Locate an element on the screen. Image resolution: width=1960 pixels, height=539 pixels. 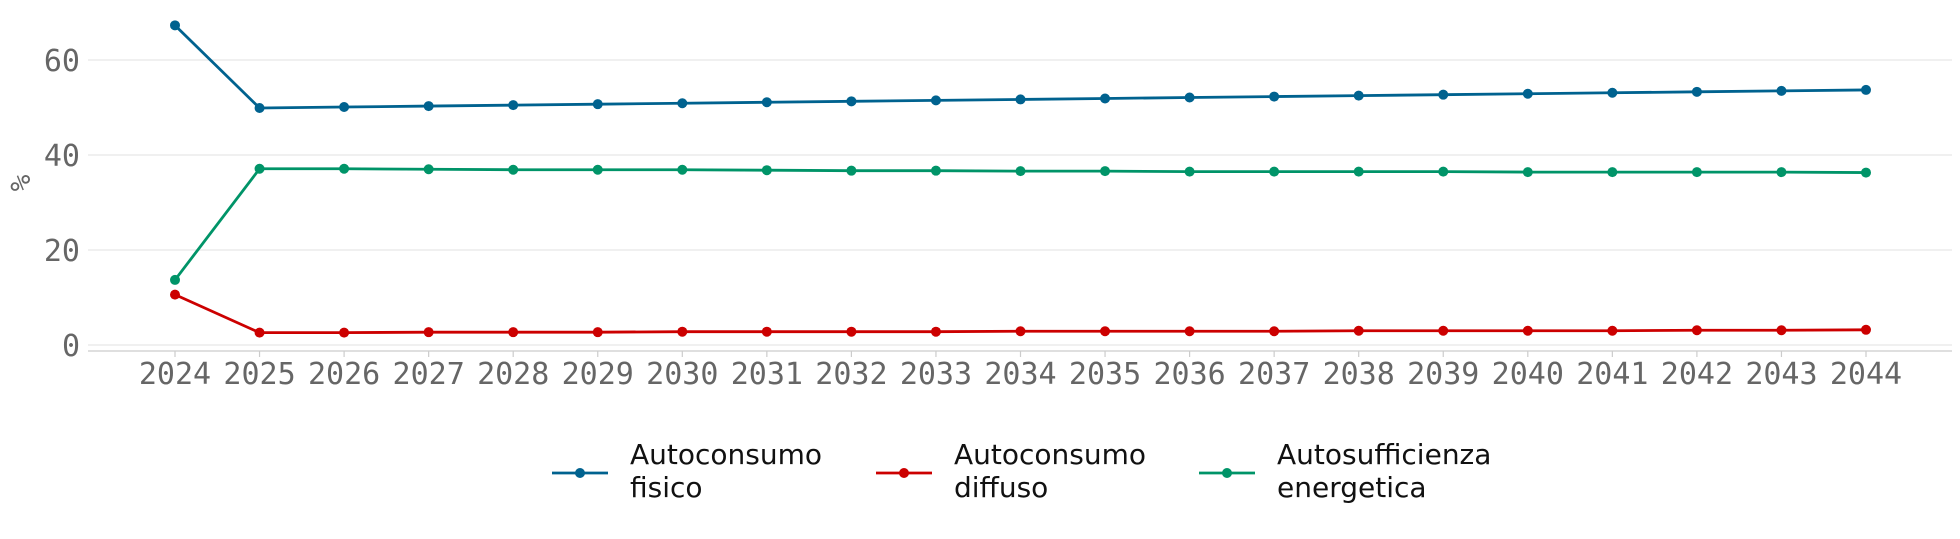
y-tick-label: 60 is located at coordinates (62, 61).